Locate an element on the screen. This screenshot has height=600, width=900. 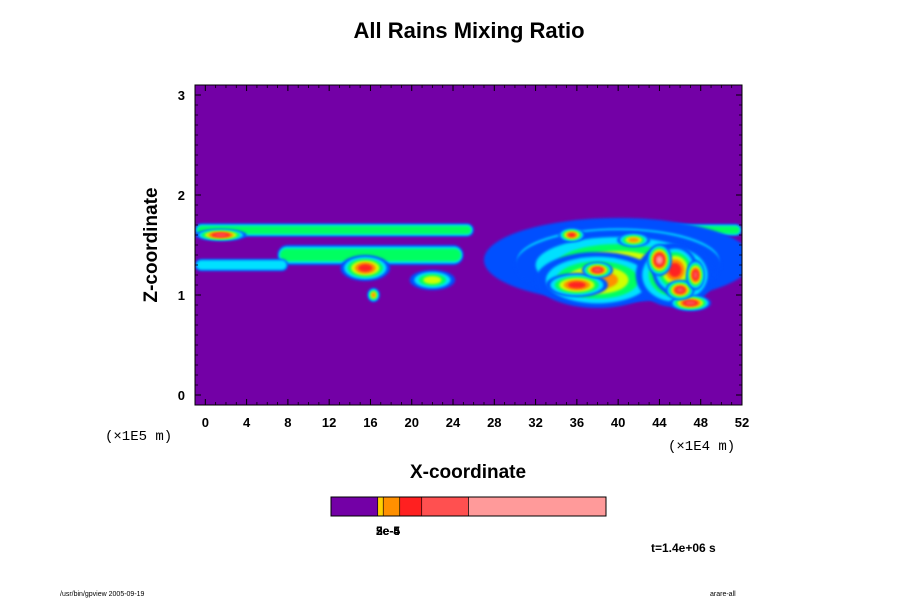
colorbar-label: 5e-4 is located at coordinates (388, 531).